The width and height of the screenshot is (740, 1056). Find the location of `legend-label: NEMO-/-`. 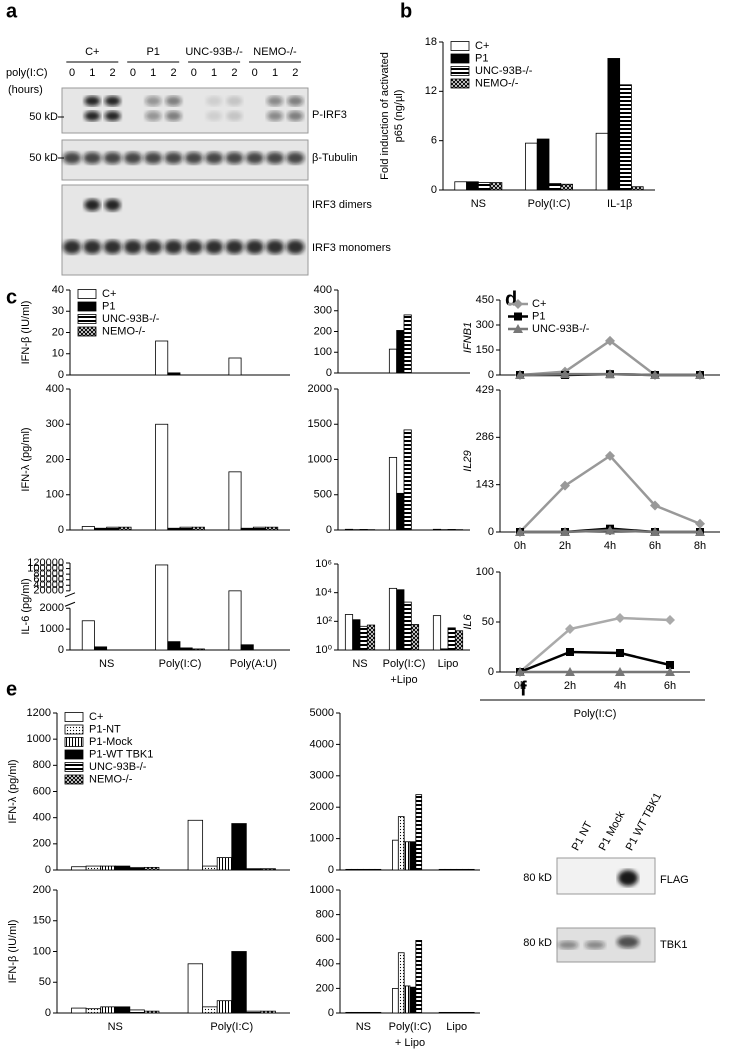

legend-label: NEMO-/- is located at coordinates (124, 331).